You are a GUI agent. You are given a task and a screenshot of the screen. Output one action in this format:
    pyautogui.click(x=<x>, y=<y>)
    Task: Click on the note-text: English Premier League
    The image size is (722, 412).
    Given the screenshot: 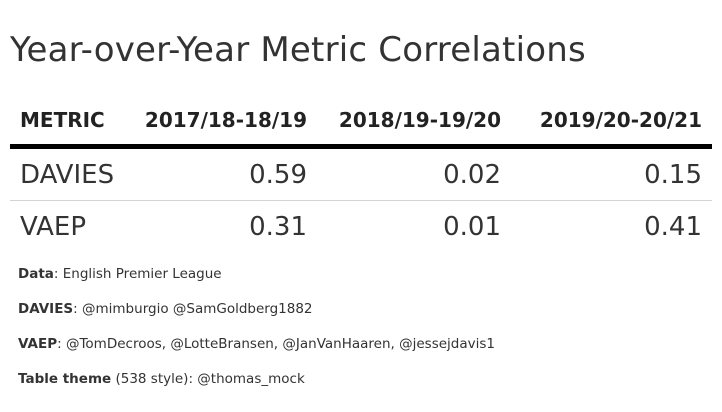 What is the action you would take?
    pyautogui.click(x=140, y=274)
    